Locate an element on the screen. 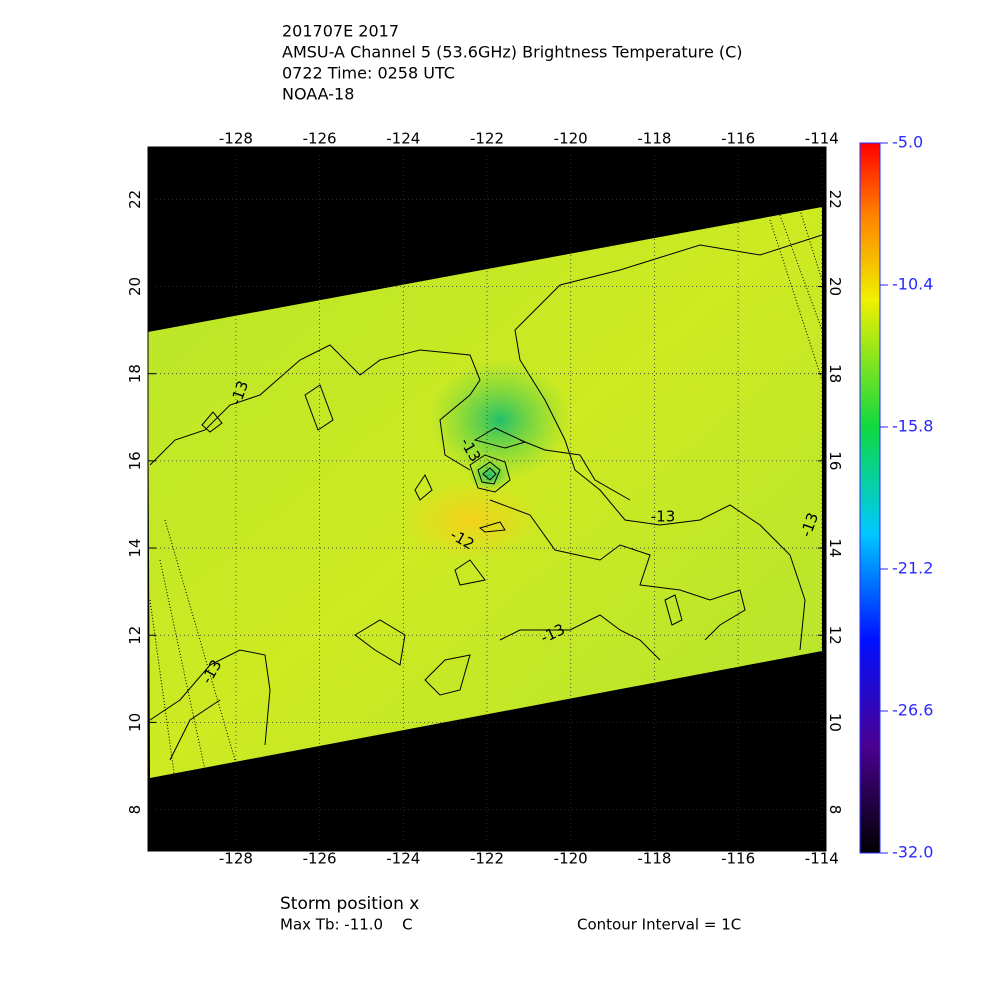 The image size is (1000, 1000). cold-area is located at coordinates (500, 420).